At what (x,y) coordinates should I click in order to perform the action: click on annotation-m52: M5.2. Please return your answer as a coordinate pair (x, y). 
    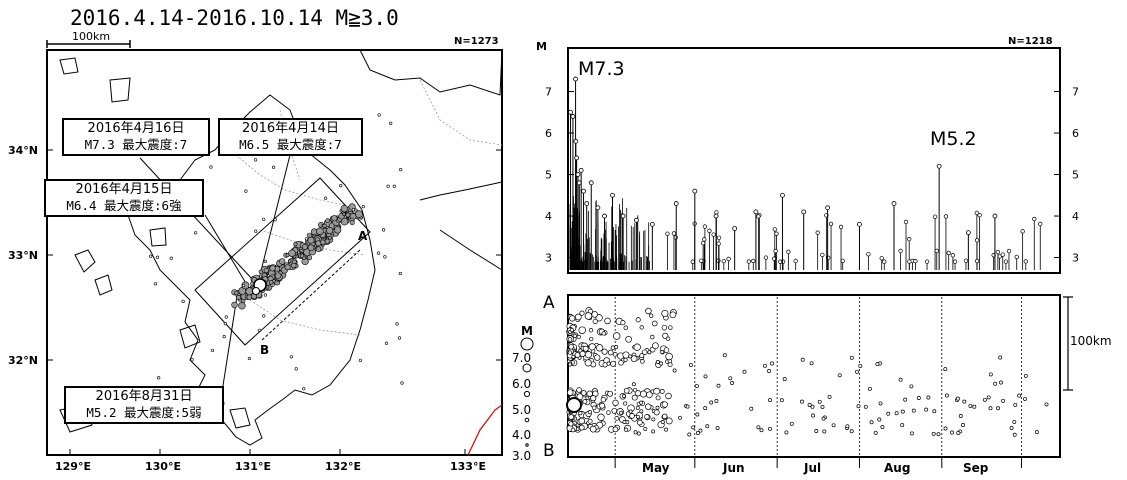
    Looking at the image, I should click on (953, 139).